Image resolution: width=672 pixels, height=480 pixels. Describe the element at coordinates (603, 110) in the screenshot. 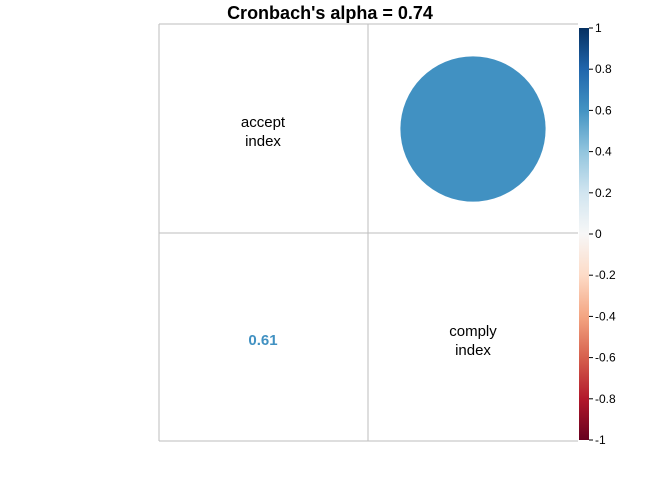

I see `colorbar-tick-label: 0.6` at that location.